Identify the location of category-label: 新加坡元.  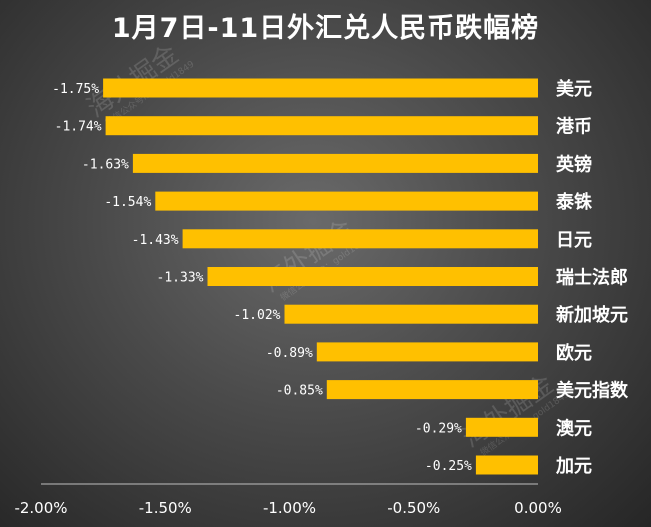
(592, 315).